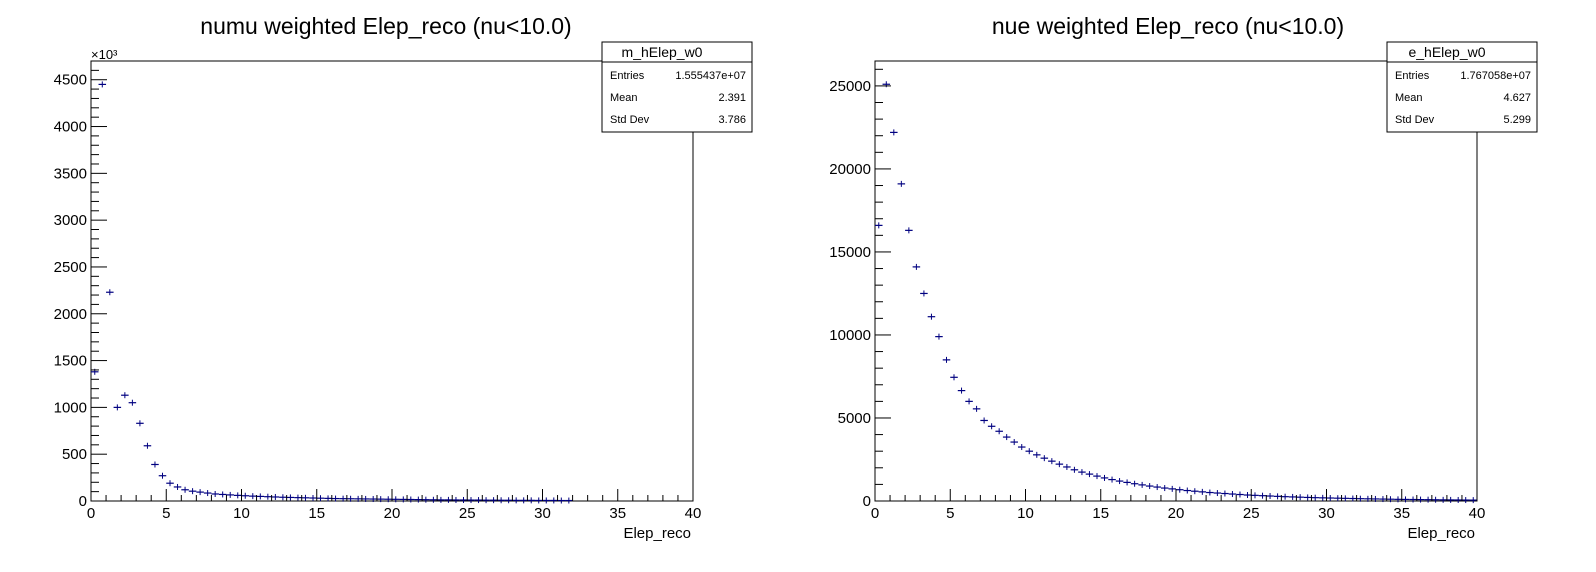 The width and height of the screenshot is (1596, 572). What do you see at coordinates (950, 513) in the screenshot?
I see `x-tick-label: 5` at bounding box center [950, 513].